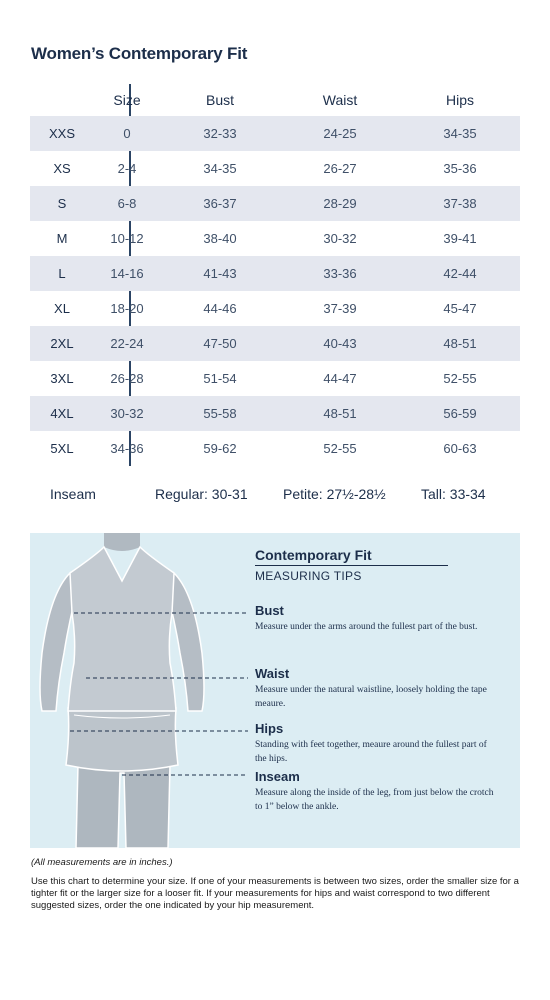 The width and height of the screenshot is (550, 1000). What do you see at coordinates (340, 100) in the screenshot?
I see `header-waist: Waist` at bounding box center [340, 100].